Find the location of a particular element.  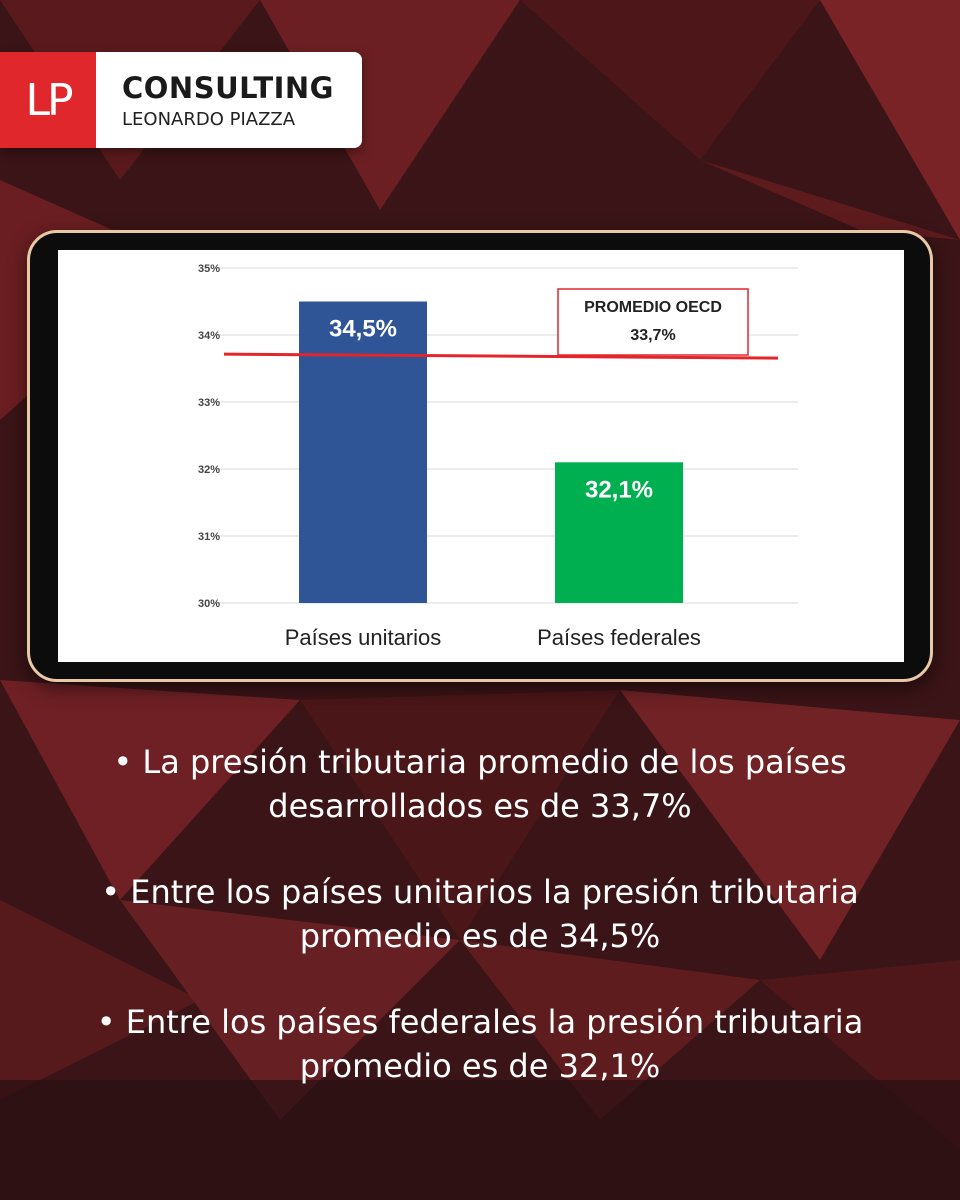

logo-mark: LP is located at coordinates (48, 100).